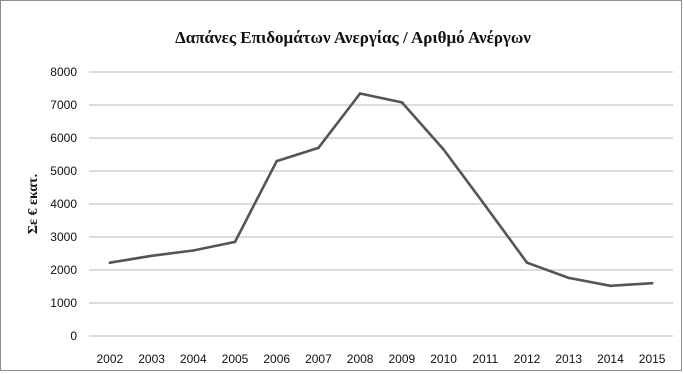 The height and width of the screenshot is (374, 684). What do you see at coordinates (63, 171) in the screenshot?
I see `y-tick-label: 5000` at bounding box center [63, 171].